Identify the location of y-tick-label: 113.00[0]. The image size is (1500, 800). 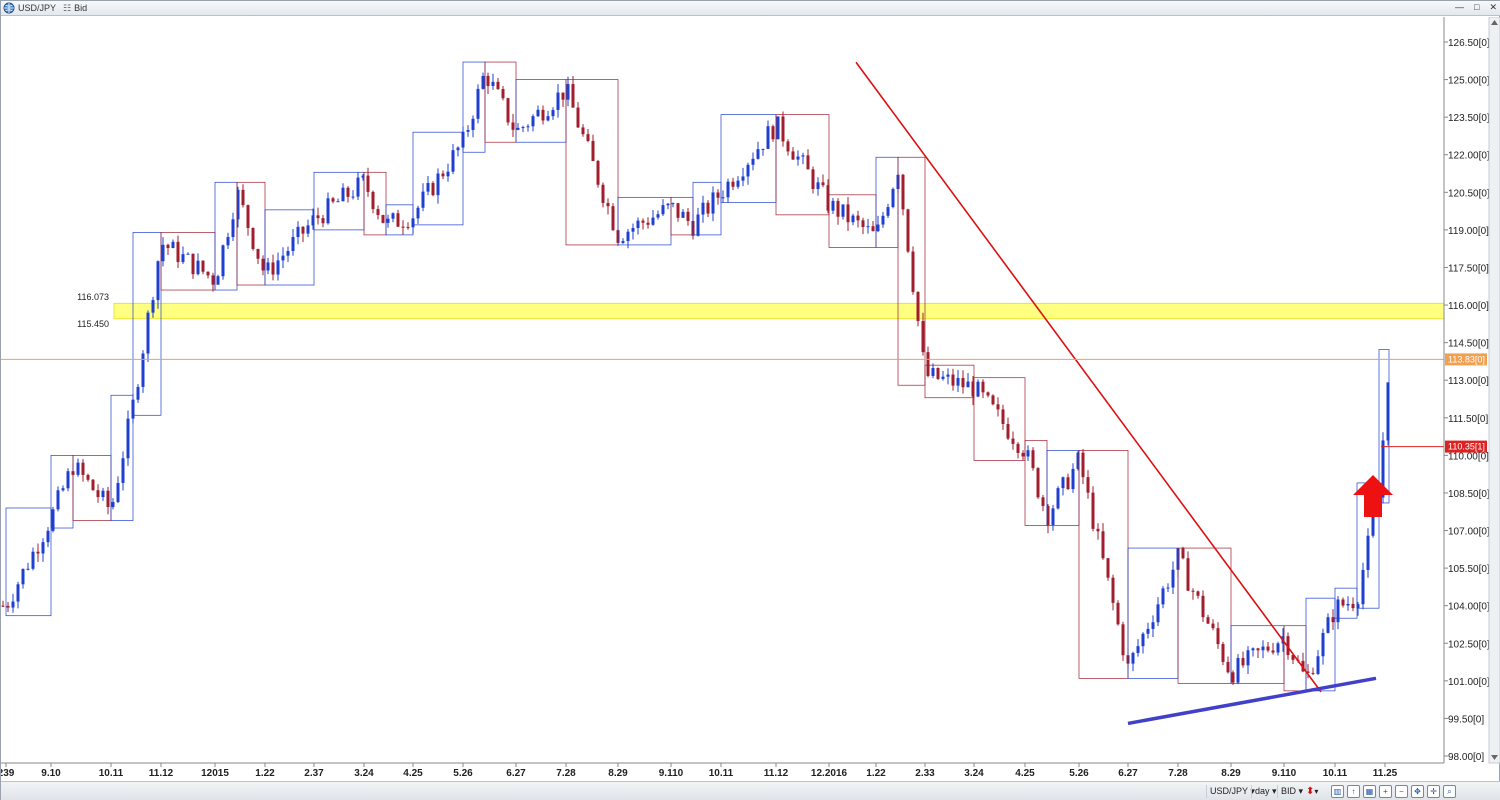
(1468, 381).